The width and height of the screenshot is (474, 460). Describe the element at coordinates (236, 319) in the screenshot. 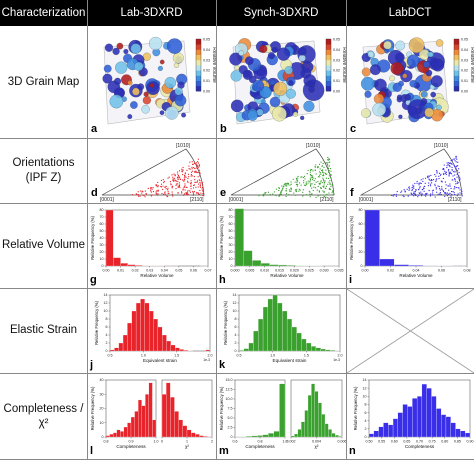

I see `y-tick-label: 8` at that location.